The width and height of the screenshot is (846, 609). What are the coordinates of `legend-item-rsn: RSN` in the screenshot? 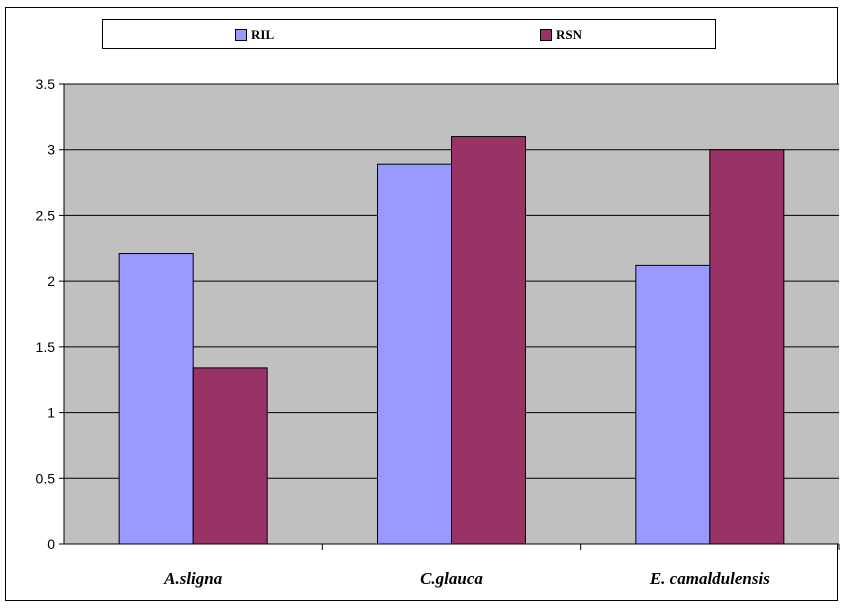 It's located at (561, 35).